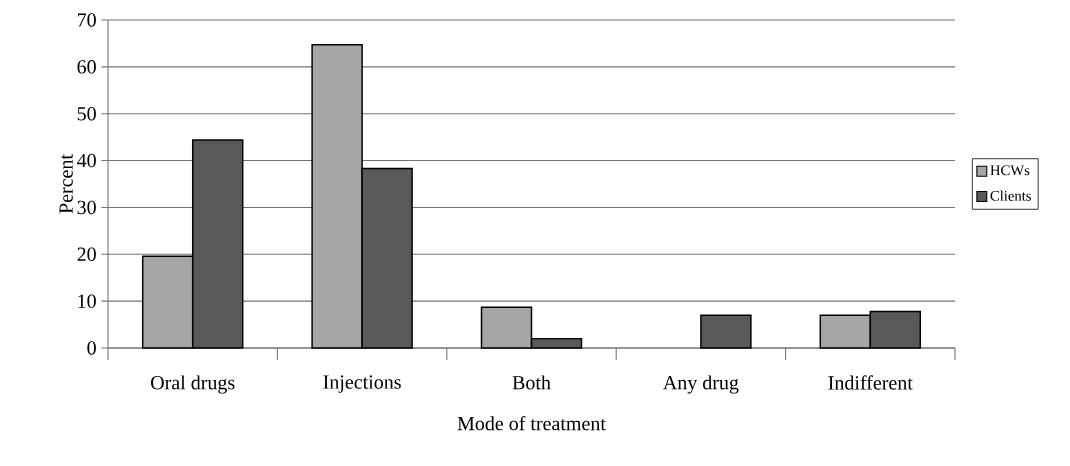  I want to click on bar, so click(726, 331).